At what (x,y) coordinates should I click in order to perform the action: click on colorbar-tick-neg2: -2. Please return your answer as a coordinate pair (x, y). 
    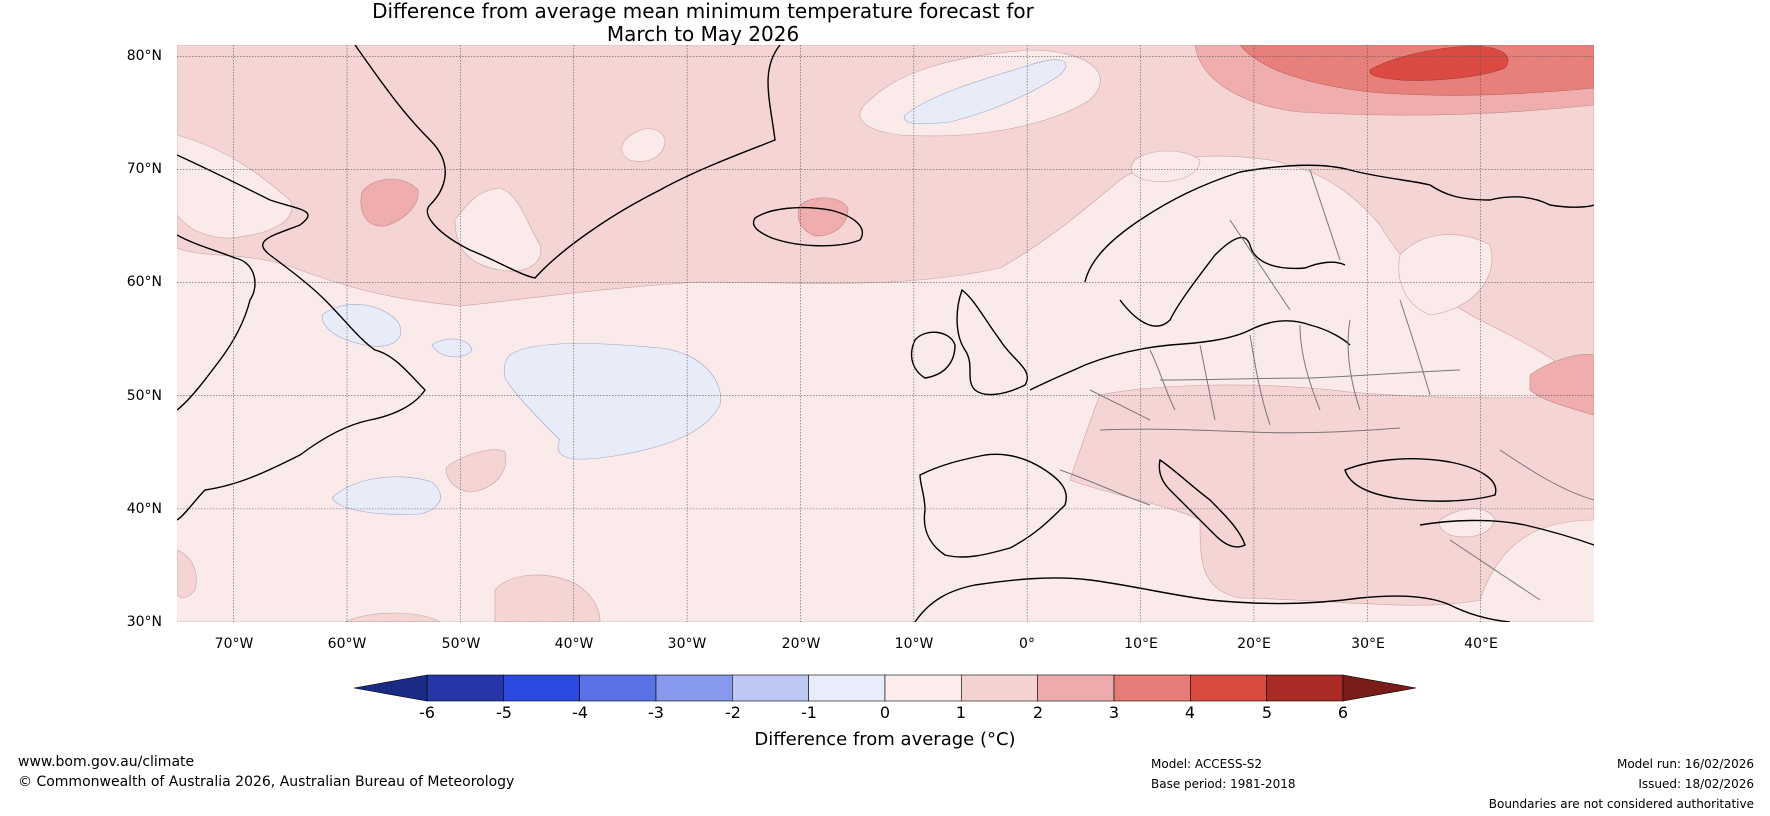
    Looking at the image, I should click on (733, 712).